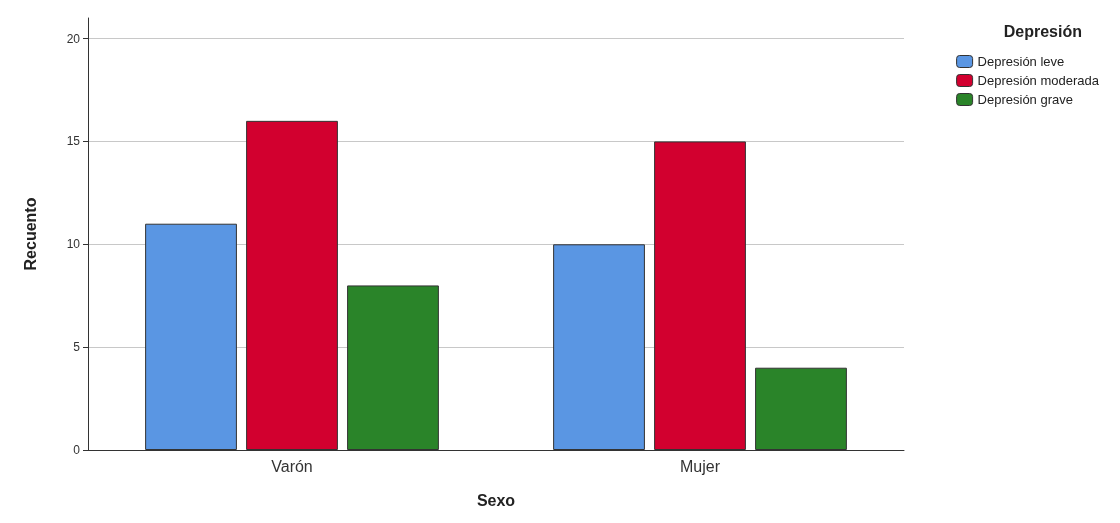  I want to click on legend-label: Depresión moderada, so click(1038, 80).